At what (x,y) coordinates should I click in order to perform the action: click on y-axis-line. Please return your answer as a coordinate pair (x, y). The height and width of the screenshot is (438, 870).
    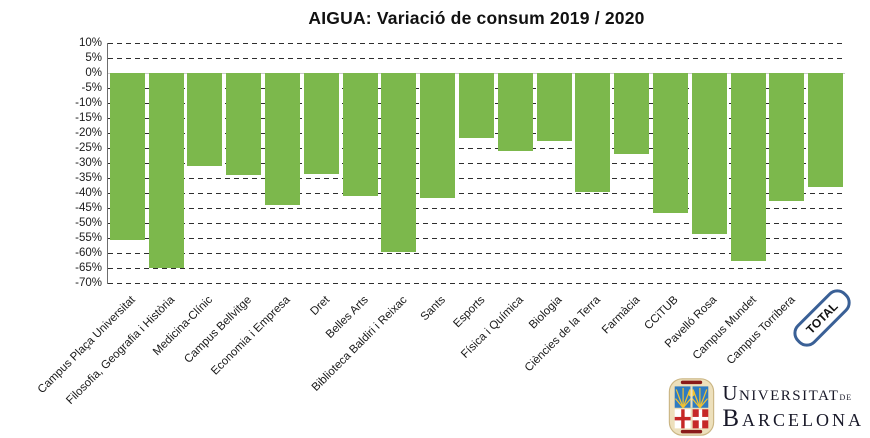
    Looking at the image, I should click on (107, 163).